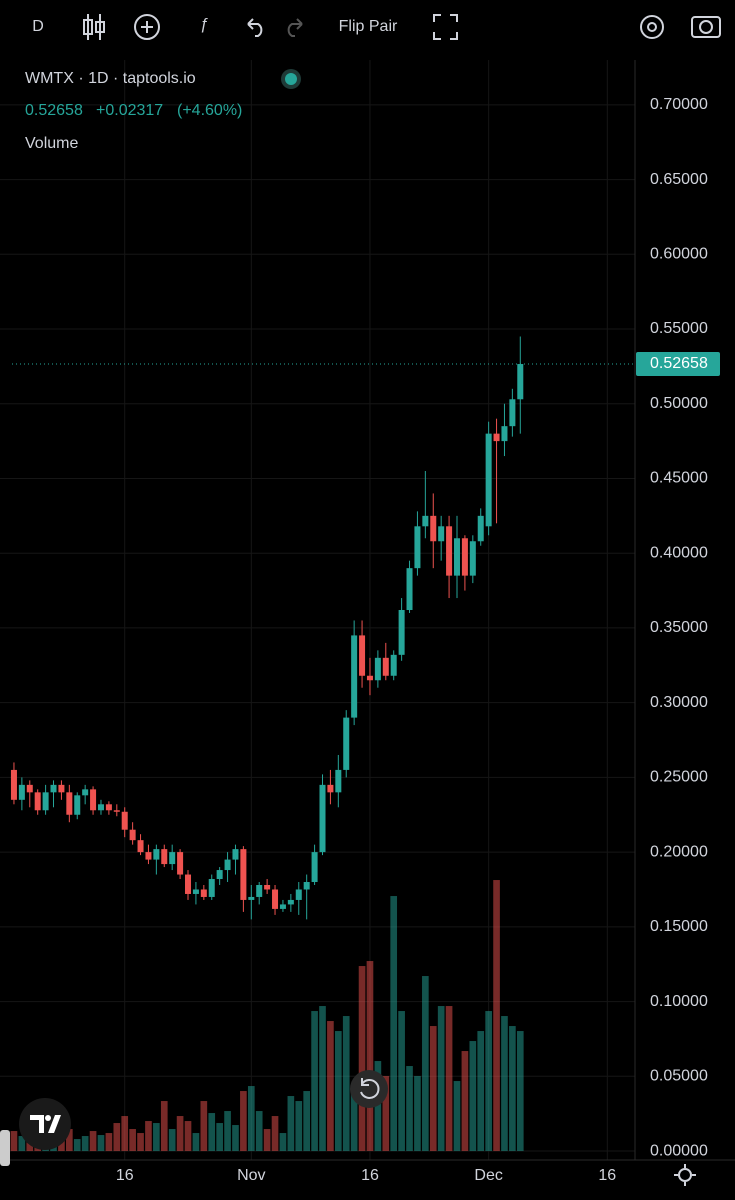  I want to click on add-indicator-icon, so click(147, 27).